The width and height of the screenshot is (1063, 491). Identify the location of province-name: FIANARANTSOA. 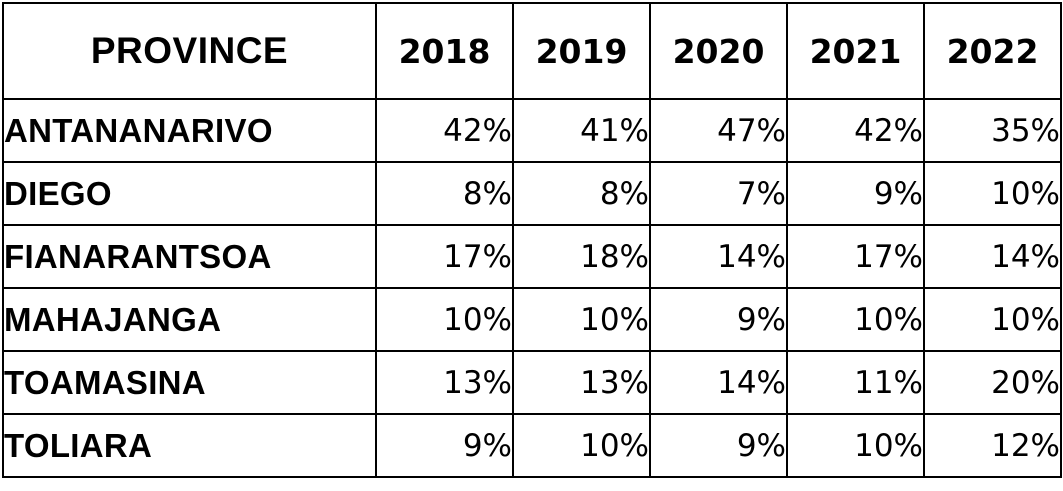
(189, 256).